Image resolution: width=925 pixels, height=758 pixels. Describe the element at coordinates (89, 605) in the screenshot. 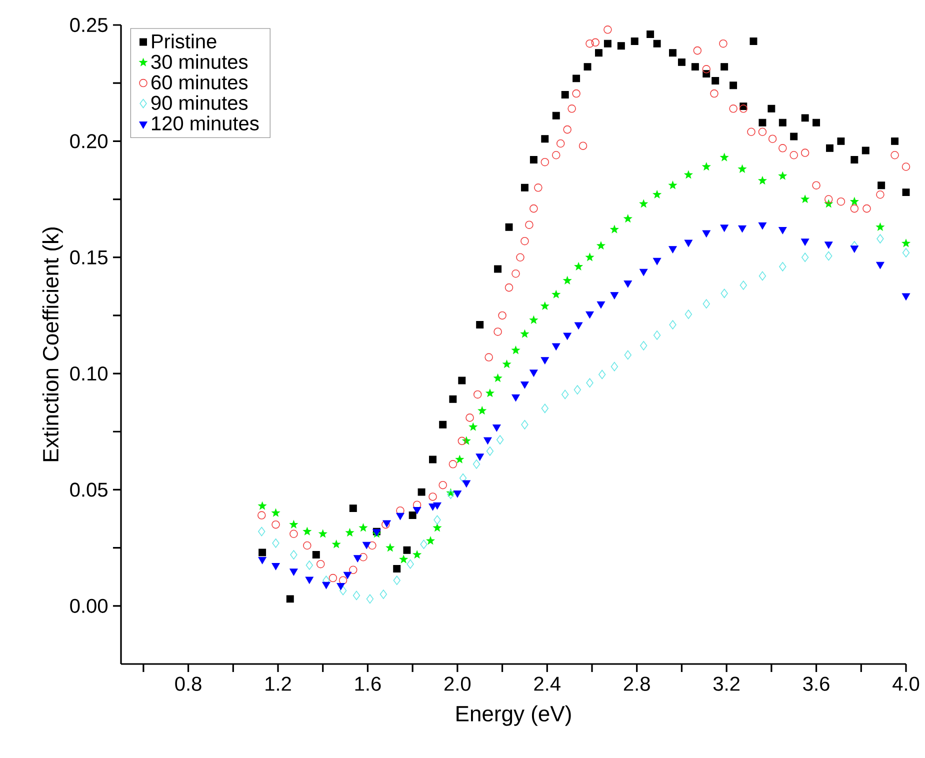

I see `y-tick-label: 0.00` at that location.